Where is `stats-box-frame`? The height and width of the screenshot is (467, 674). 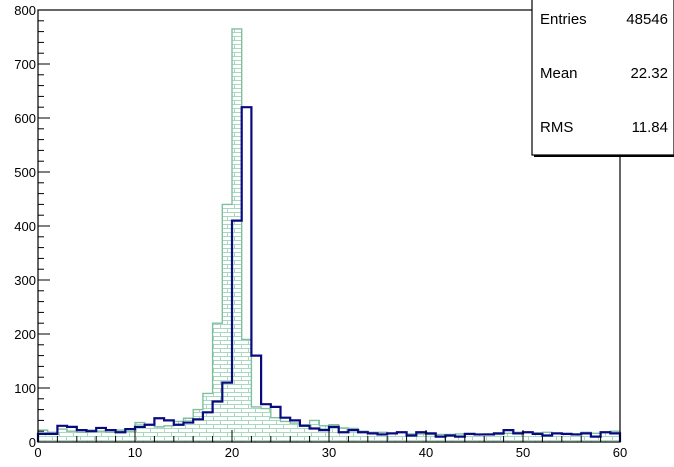 stats-box-frame is located at coordinates (602, 78).